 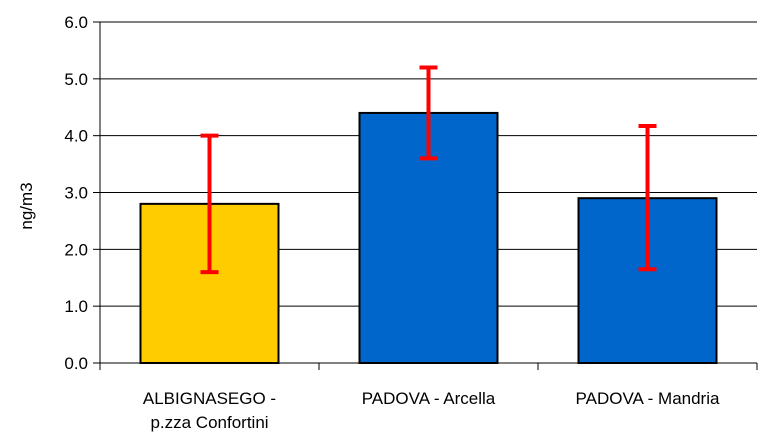 What do you see at coordinates (648, 398) in the screenshot?
I see `x-category-label: PADOVA - Mandria` at bounding box center [648, 398].